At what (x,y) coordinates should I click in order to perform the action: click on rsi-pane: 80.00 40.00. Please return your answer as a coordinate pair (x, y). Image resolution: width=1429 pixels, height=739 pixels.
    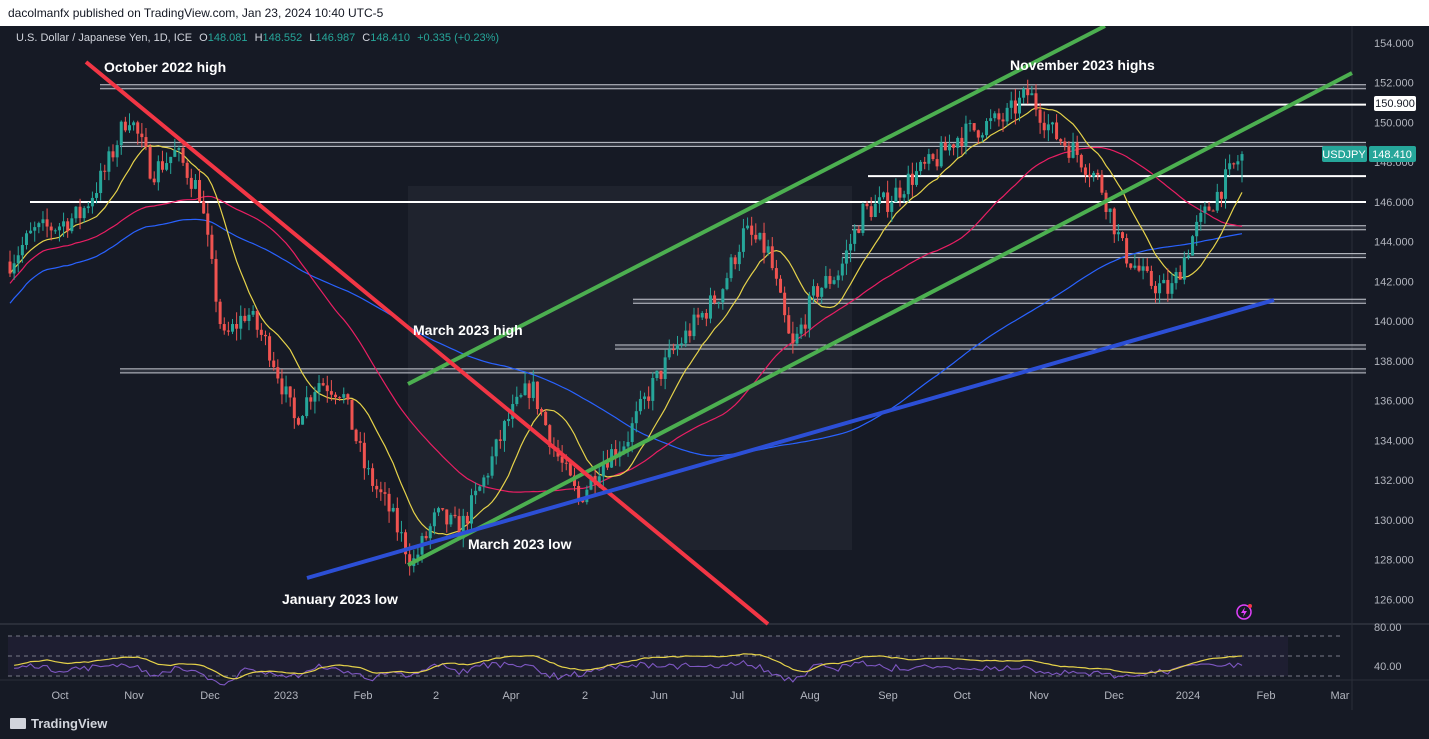
    Looking at the image, I should click on (705, 654).